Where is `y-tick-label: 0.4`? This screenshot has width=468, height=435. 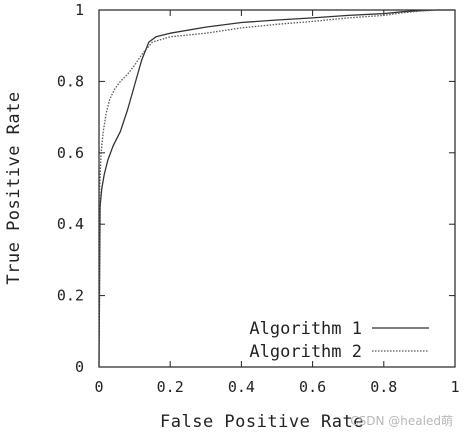
y-tick-label: 0.4 is located at coordinates (70, 224).